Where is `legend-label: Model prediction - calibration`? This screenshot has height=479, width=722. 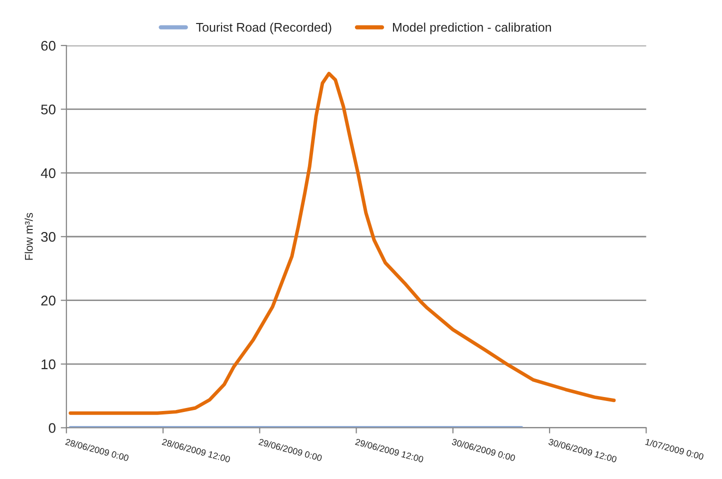
legend-label: Model prediction - calibration is located at coordinates (472, 28).